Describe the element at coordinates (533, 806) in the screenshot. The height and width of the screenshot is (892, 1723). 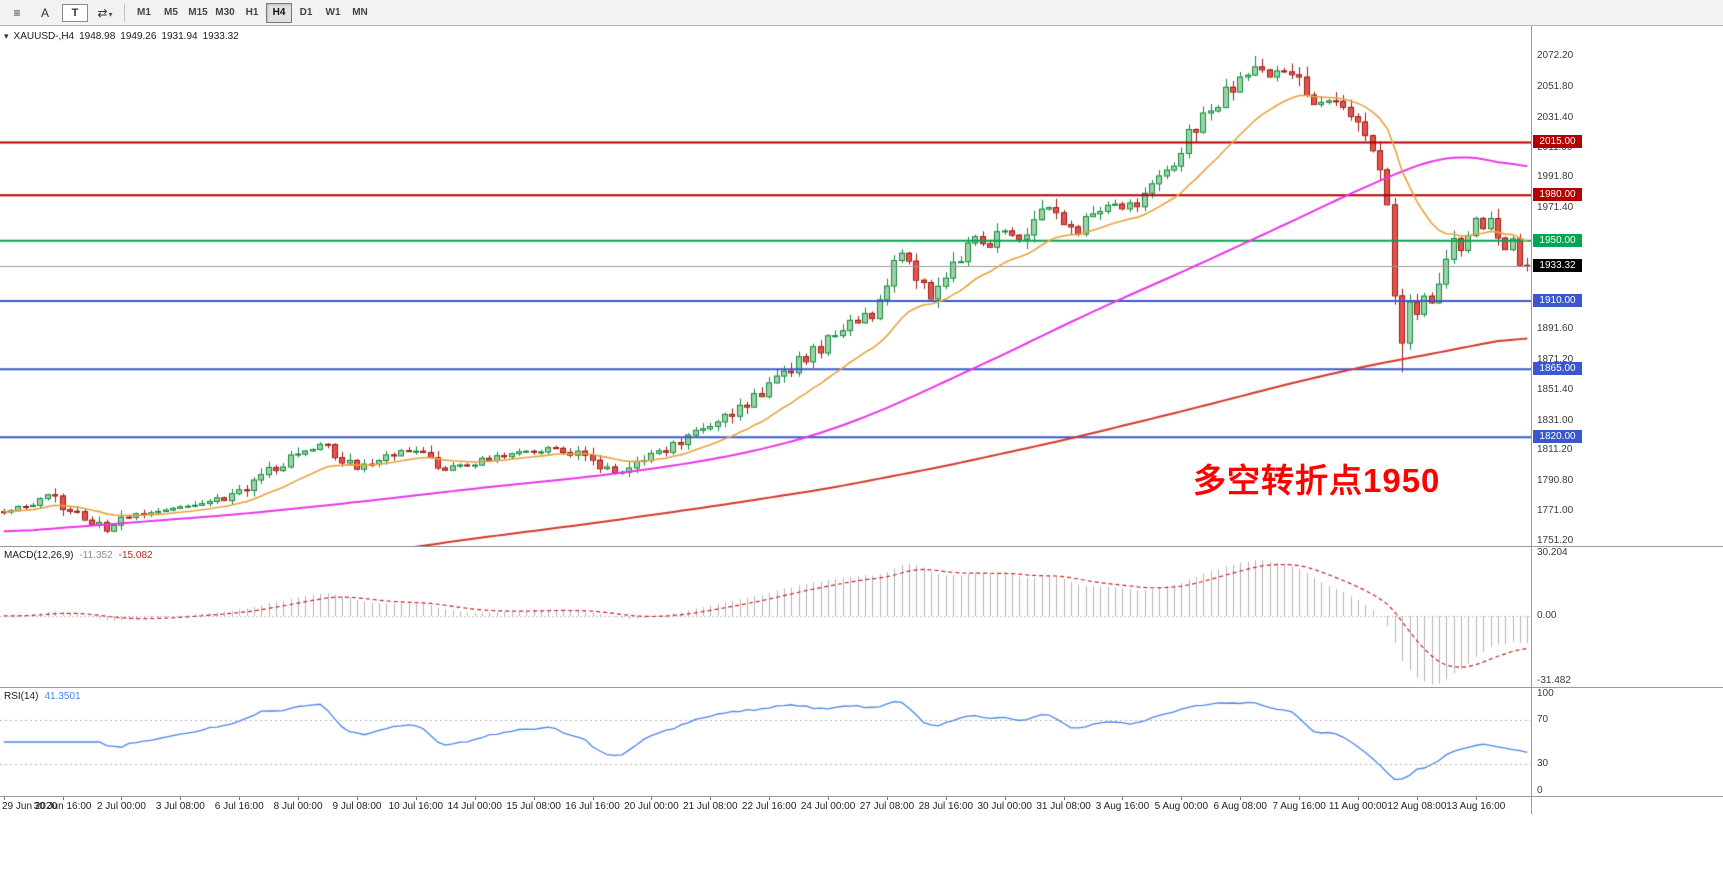
I see `time-axis-label: 15 Jul 08:00` at that location.